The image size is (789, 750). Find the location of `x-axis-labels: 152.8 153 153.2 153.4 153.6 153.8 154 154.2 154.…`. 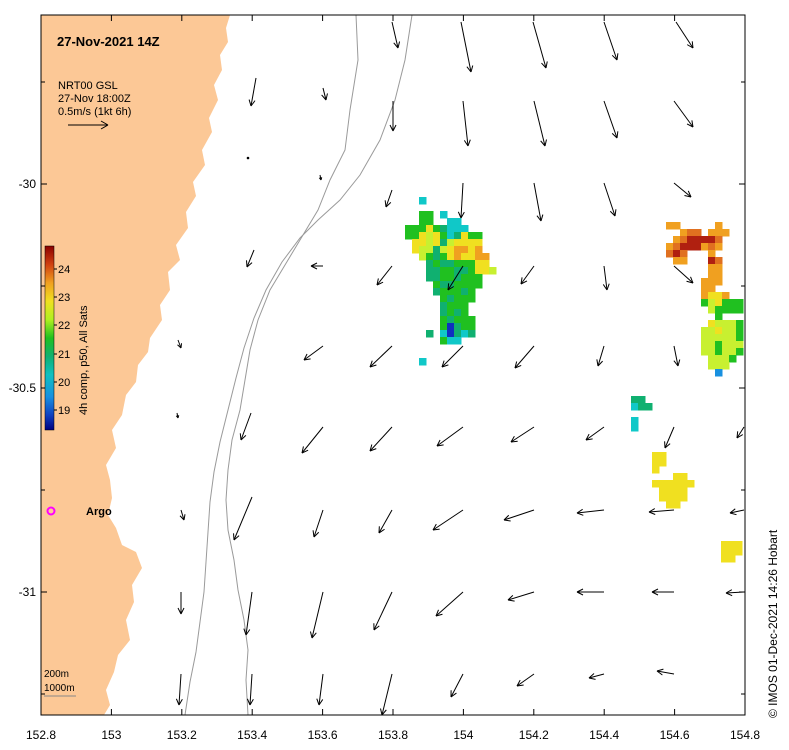

x-axis-labels: 152.8 153 153.2 153.4 153.6 153.8 154 154.2 154.… is located at coordinates (393, 735).